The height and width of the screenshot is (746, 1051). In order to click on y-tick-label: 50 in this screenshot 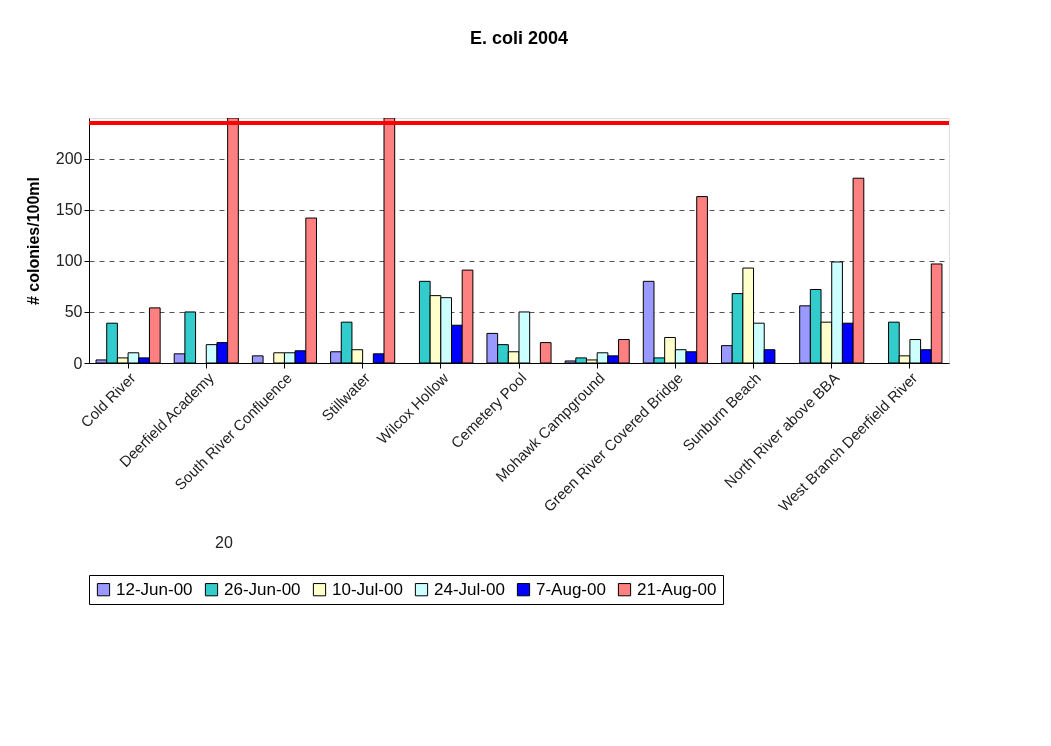, I will do `click(73, 312)`.